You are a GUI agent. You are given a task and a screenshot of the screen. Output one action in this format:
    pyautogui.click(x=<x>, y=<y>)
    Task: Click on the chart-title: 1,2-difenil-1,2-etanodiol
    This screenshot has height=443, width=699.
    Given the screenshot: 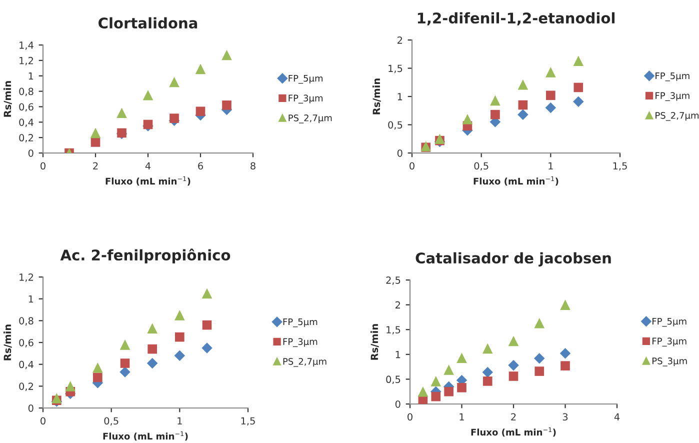 What is the action you would take?
    pyautogui.click(x=516, y=19)
    